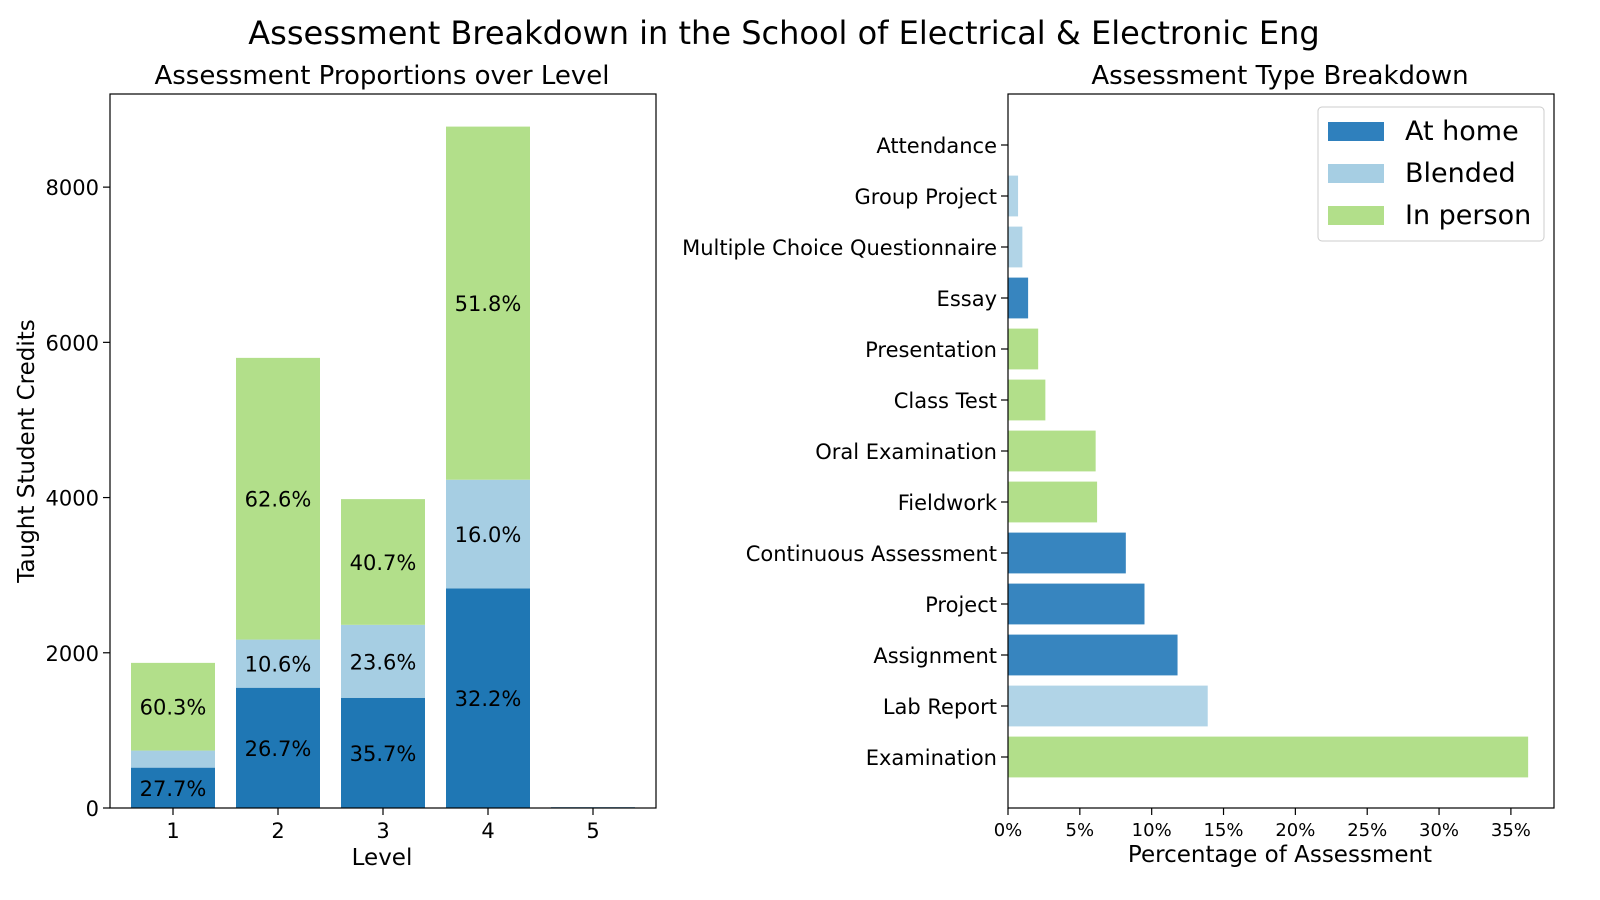 This screenshot has width=1600, height=900. What do you see at coordinates (931, 350) in the screenshot?
I see `right-y-tick-label-presentation: Presentation` at bounding box center [931, 350].